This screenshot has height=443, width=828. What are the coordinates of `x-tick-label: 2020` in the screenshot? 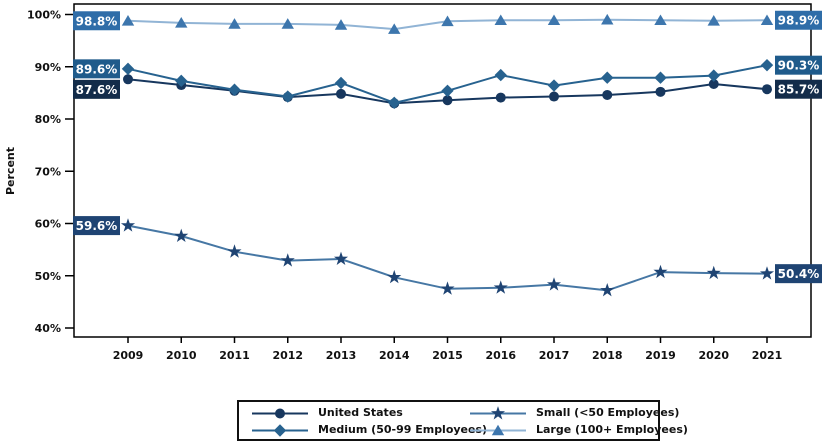 It's located at (713, 355).